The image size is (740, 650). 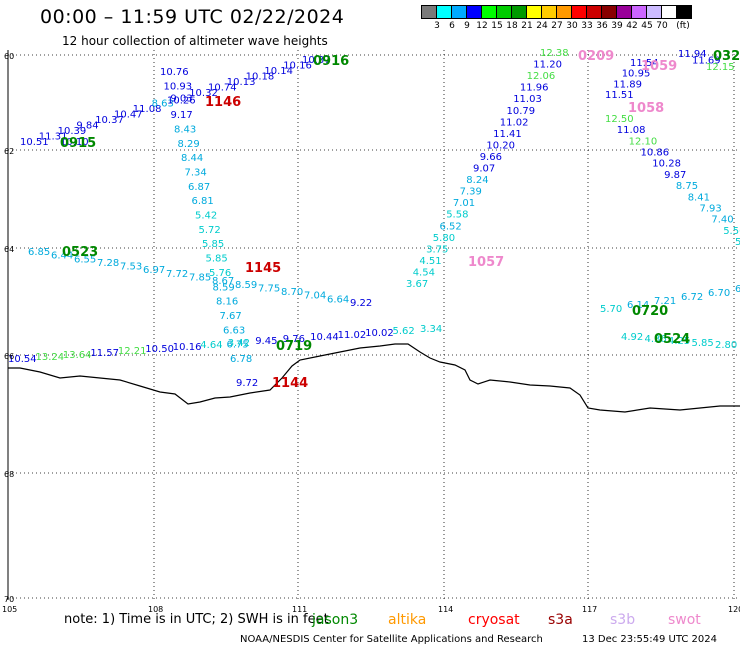 I want to click on legend-labels: 3 6 9 12 15 18 21 24 27 30 33 36 39 42 45 70 (ft), so click(x=557, y=27).